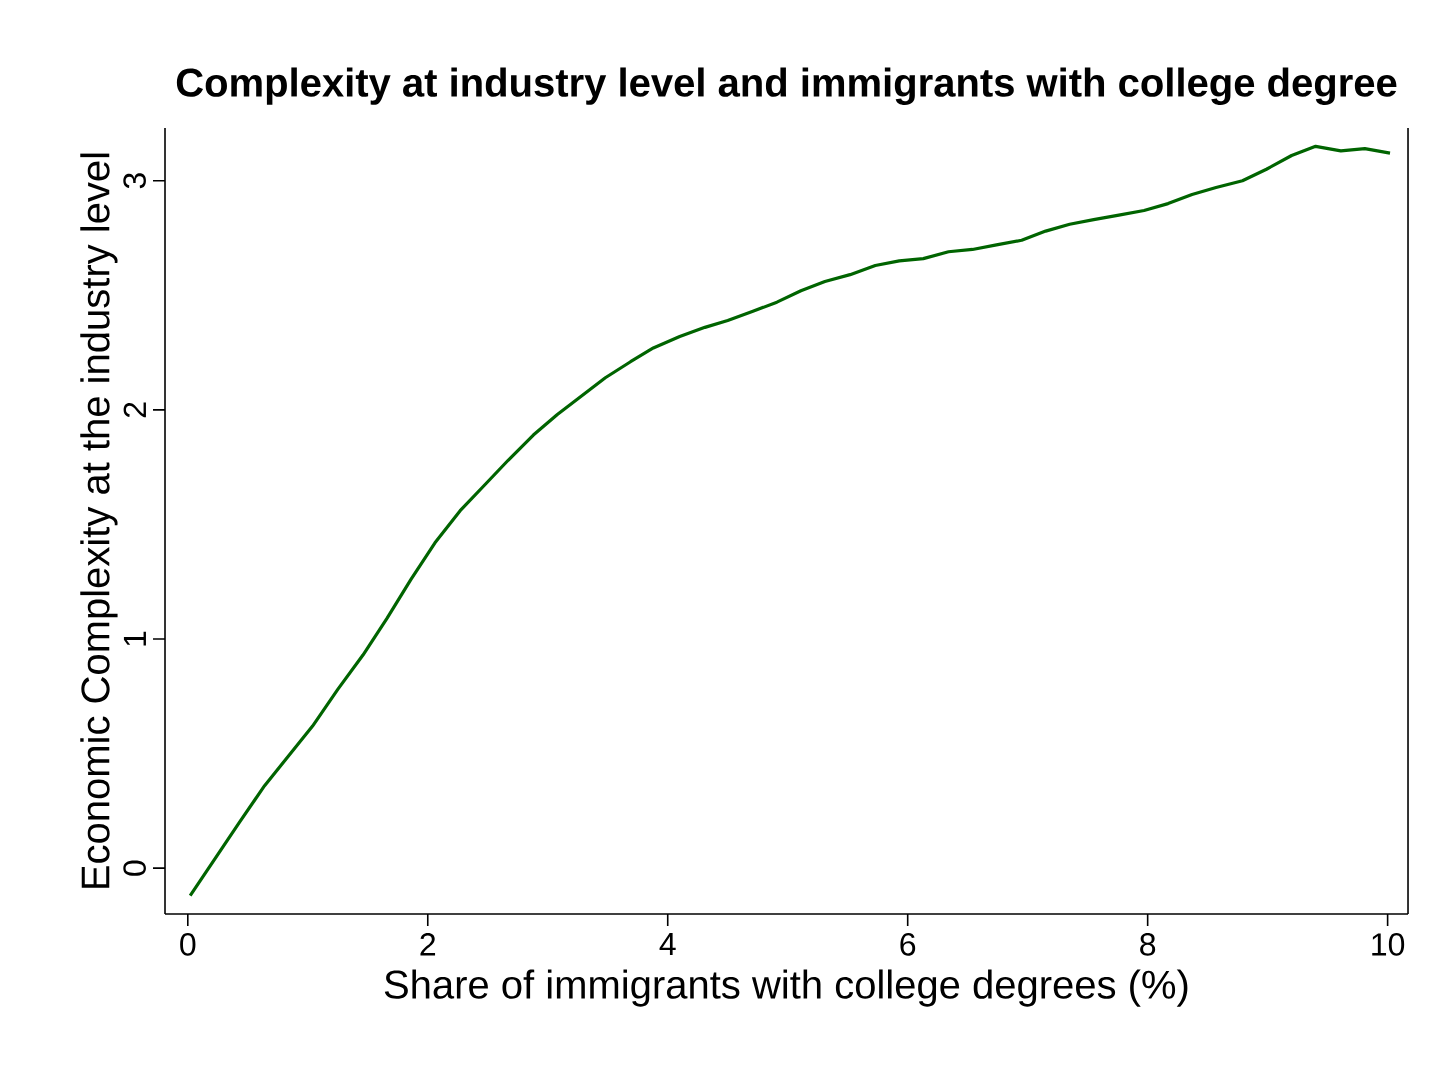 The image size is (1443, 1065). Describe the element at coordinates (134, 181) in the screenshot. I see `y-tick-label: 3` at that location.